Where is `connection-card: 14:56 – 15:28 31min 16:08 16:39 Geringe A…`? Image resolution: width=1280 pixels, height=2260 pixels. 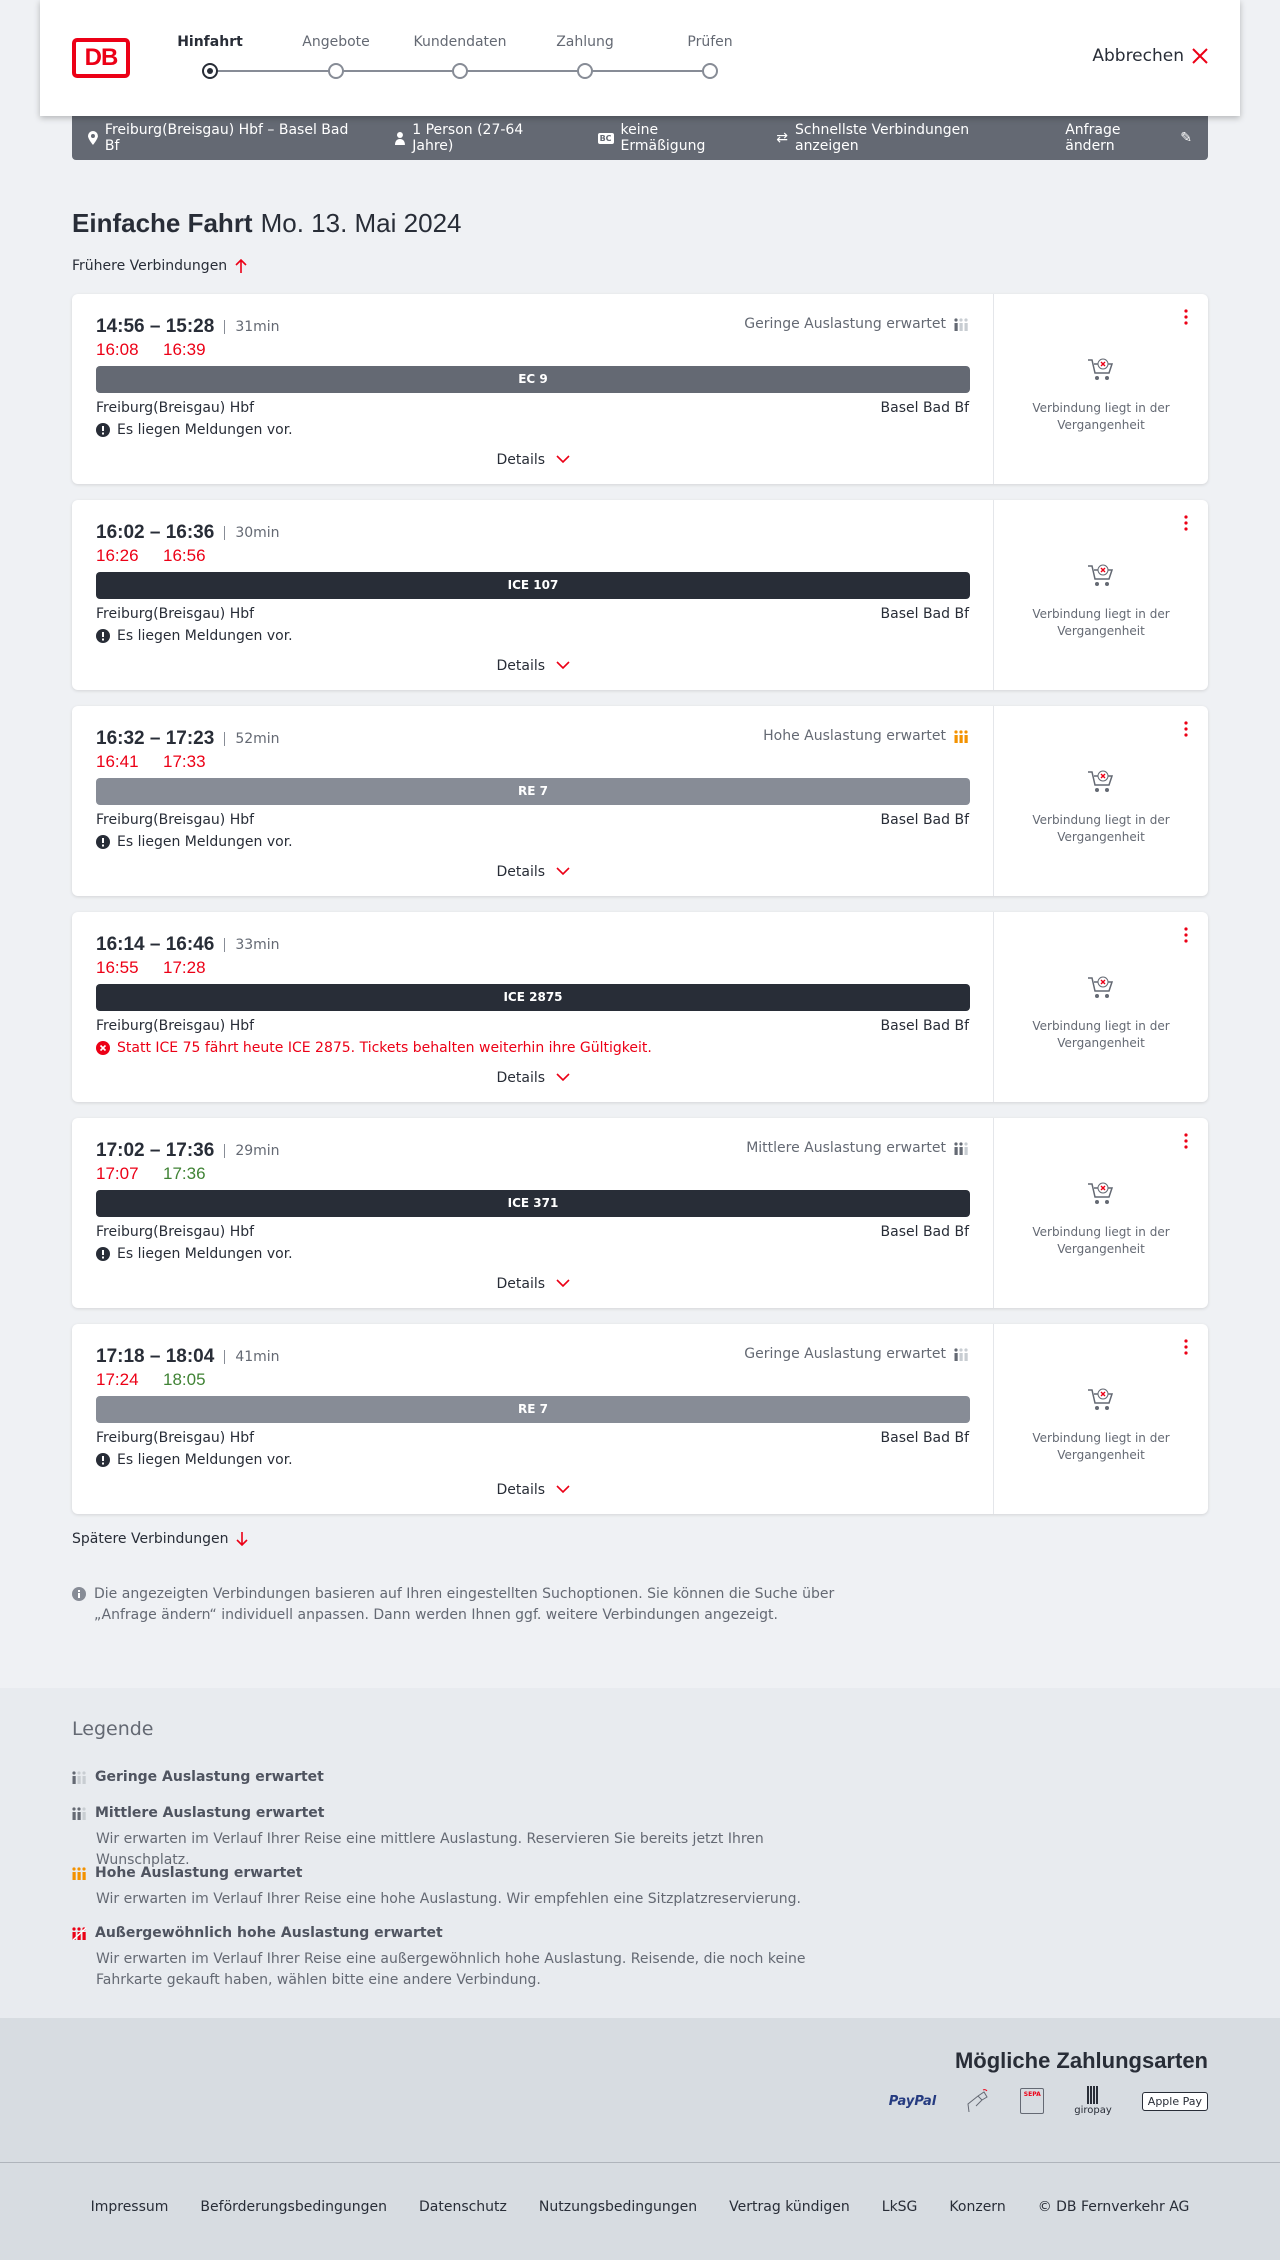
connection-card: 14:56 – 15:28 31min 16:08 16:39 Geringe A… is located at coordinates (640, 389).